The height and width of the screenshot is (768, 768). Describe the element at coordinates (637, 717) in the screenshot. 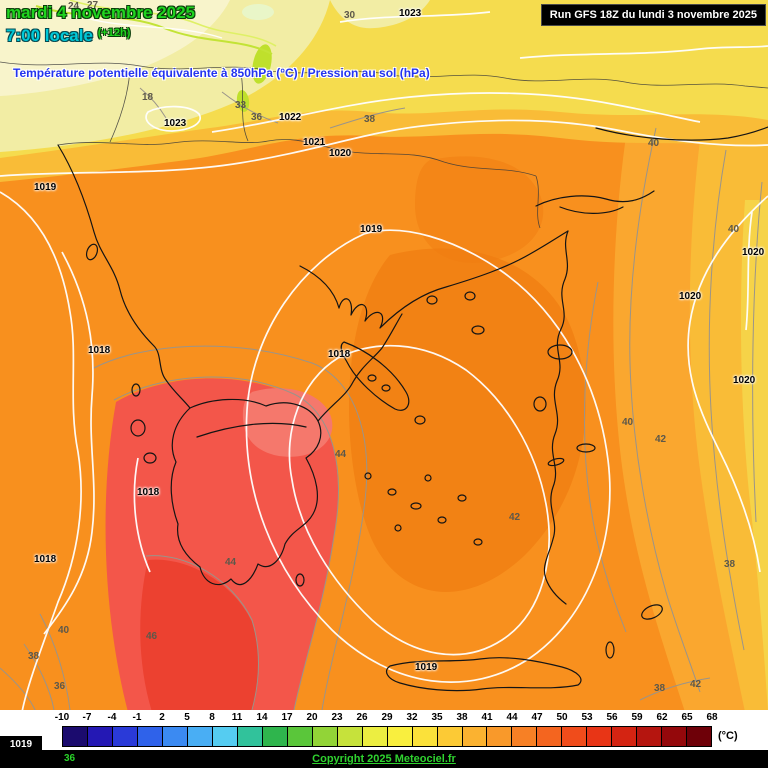

I see `legend-tick: 59` at that location.